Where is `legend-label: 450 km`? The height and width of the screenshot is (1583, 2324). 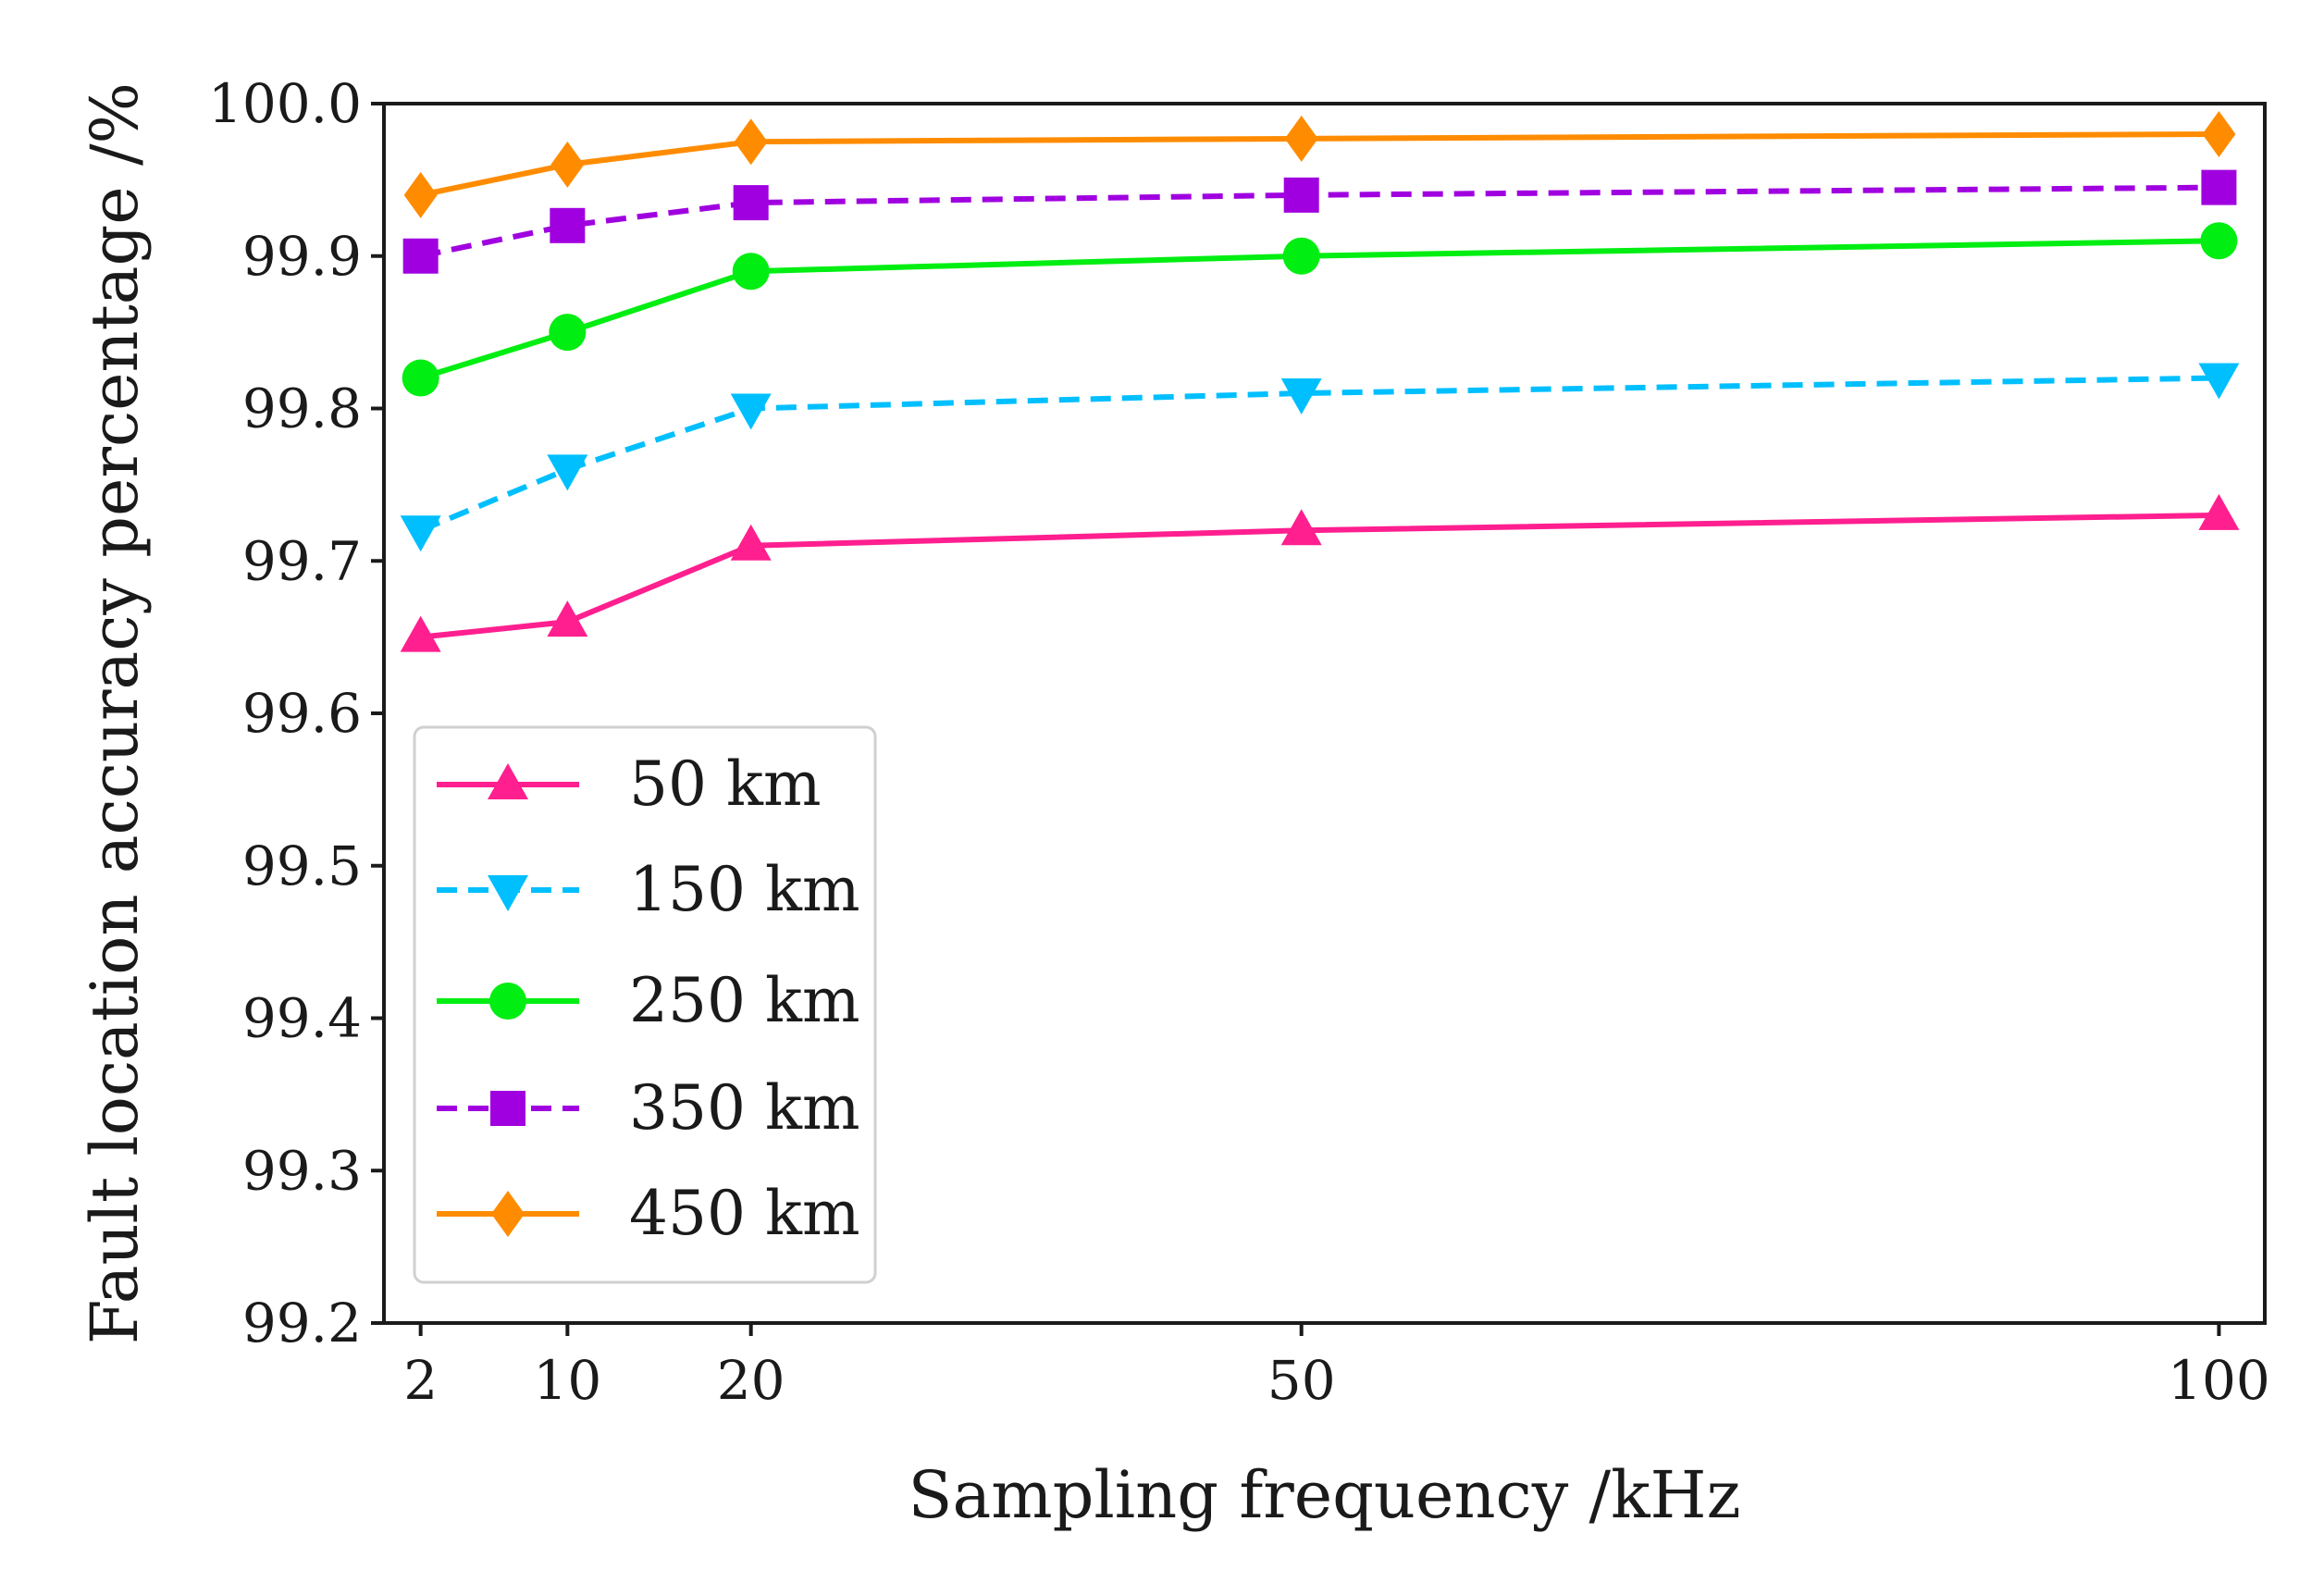 legend-label: 450 km is located at coordinates (744, 1214).